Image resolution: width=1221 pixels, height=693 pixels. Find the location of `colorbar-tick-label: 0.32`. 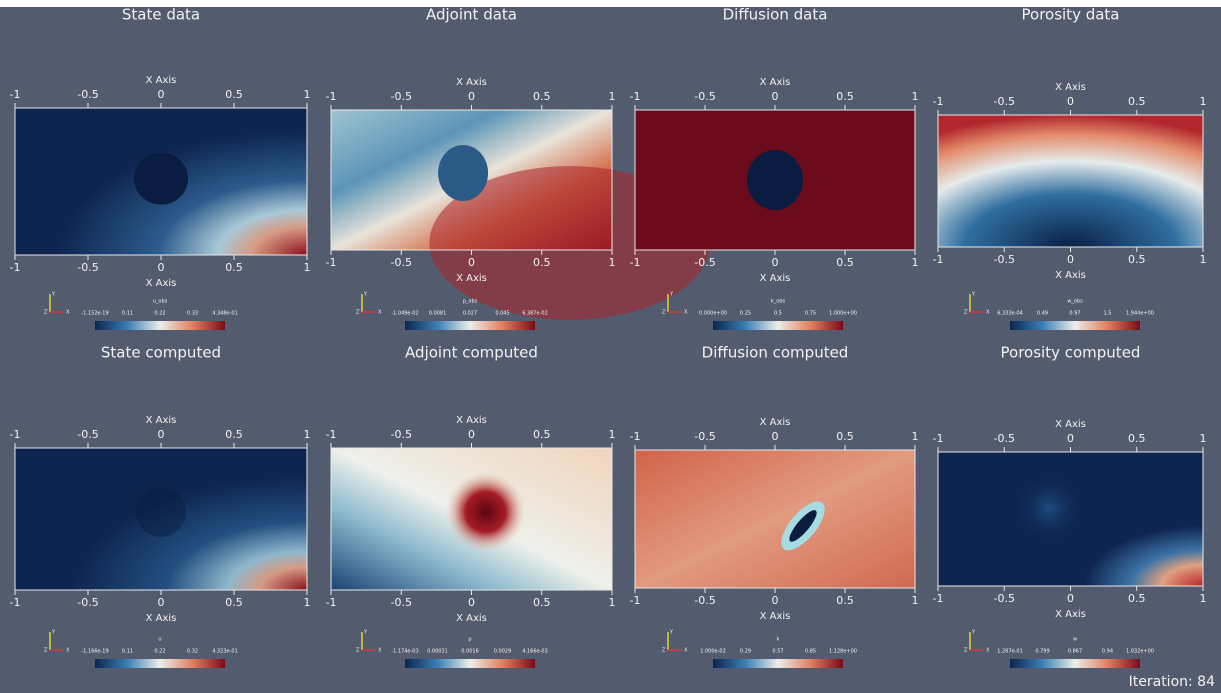

colorbar-tick-label: 0.32 is located at coordinates (192, 652).